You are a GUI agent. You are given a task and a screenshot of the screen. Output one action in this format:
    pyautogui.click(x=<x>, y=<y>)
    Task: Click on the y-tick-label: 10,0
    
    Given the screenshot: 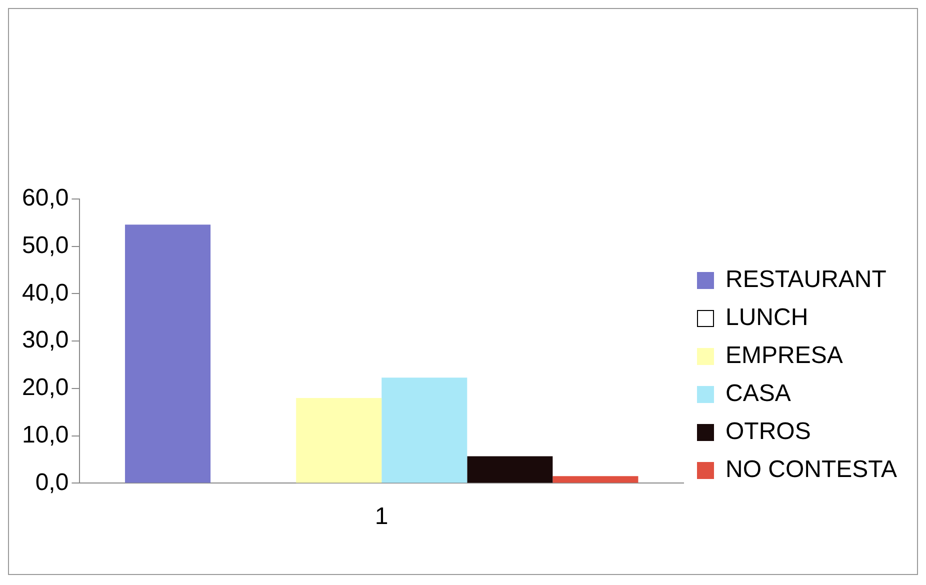 What is the action you would take?
    pyautogui.click(x=45, y=434)
    